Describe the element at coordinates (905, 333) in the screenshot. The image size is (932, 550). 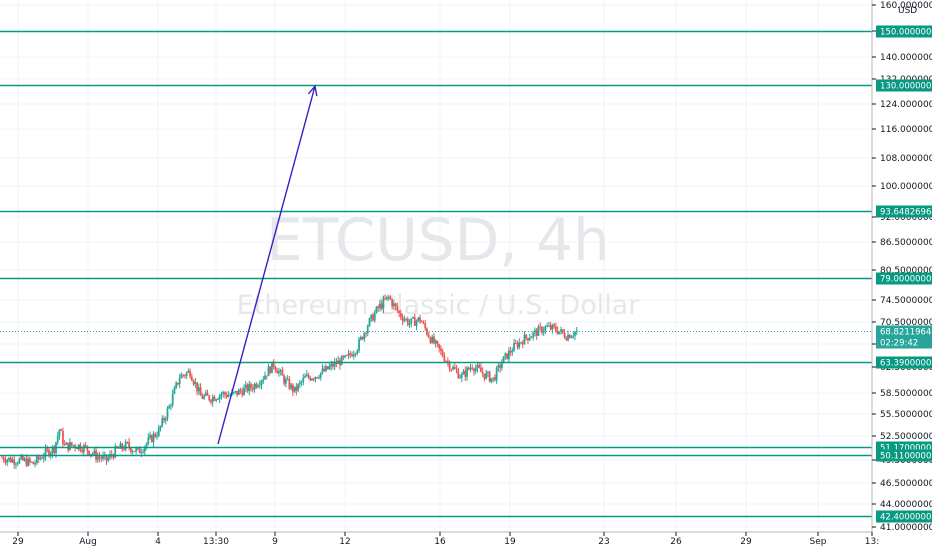
I see `current-price-text: 68.8211964` at that location.